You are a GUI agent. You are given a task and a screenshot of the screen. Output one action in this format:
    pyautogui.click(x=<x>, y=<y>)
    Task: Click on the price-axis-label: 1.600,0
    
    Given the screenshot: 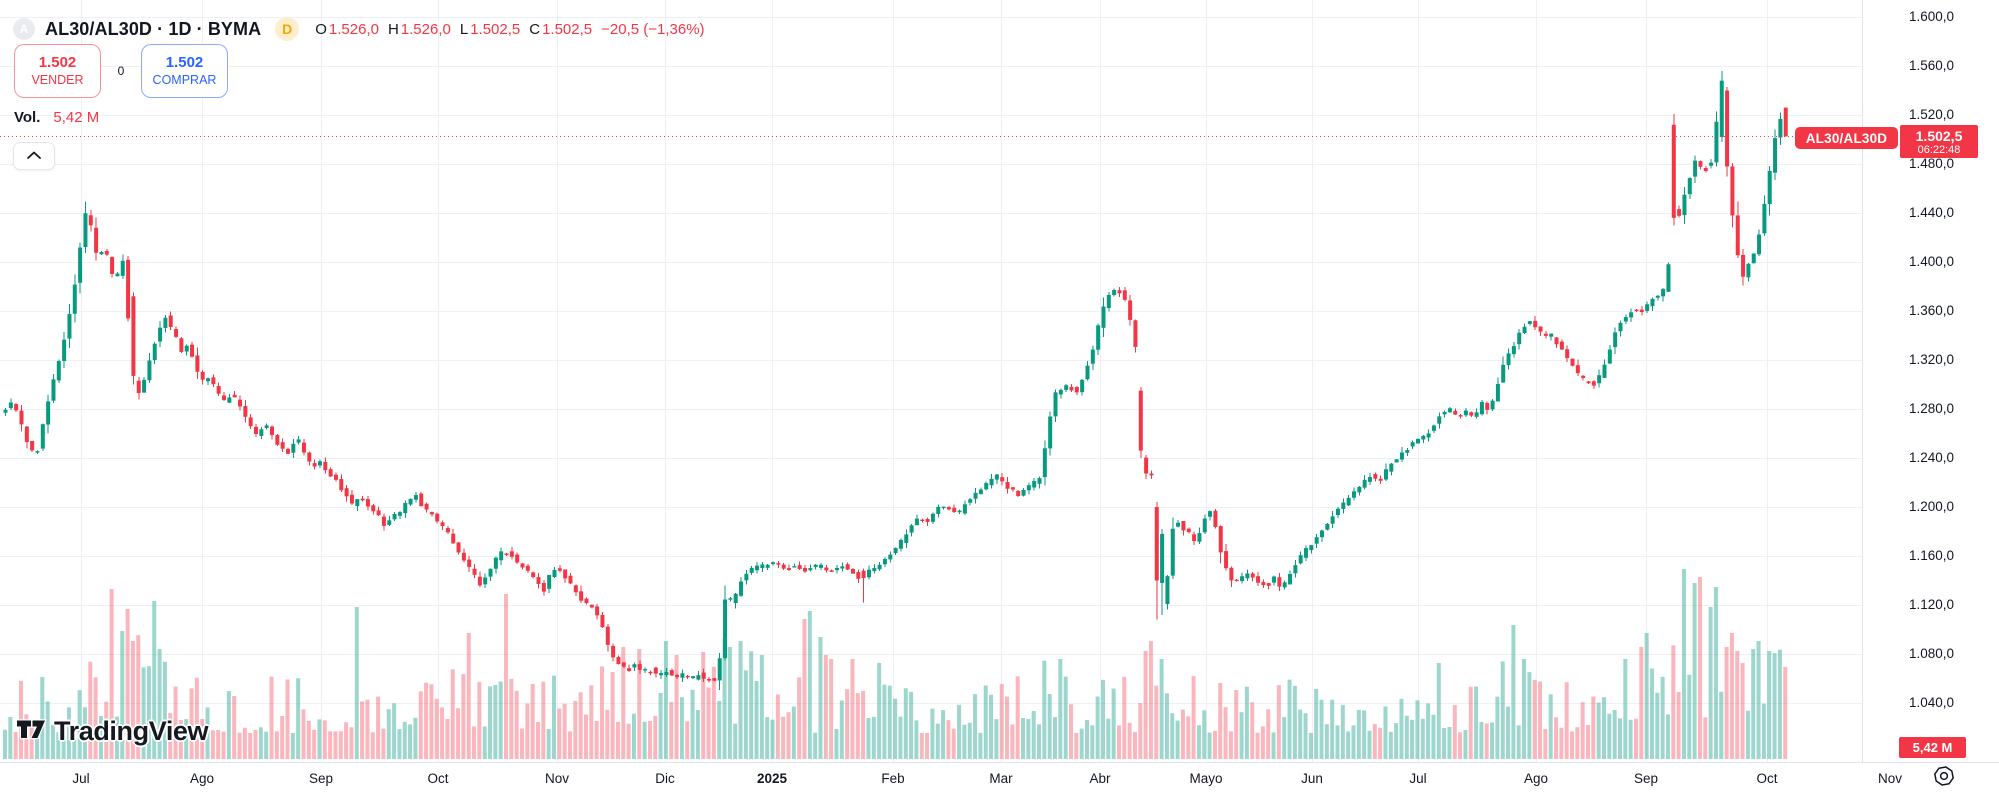 What is the action you would take?
    pyautogui.click(x=1932, y=16)
    